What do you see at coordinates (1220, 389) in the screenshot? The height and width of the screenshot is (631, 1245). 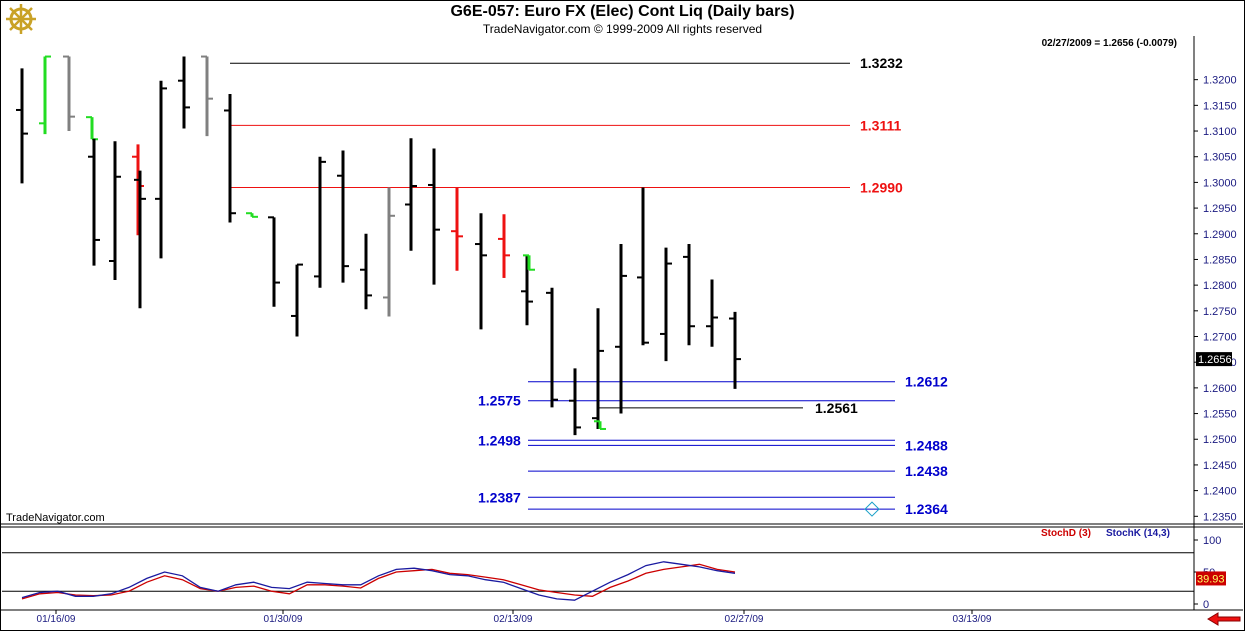 I see `price-tick-label: 1.2600` at bounding box center [1220, 389].